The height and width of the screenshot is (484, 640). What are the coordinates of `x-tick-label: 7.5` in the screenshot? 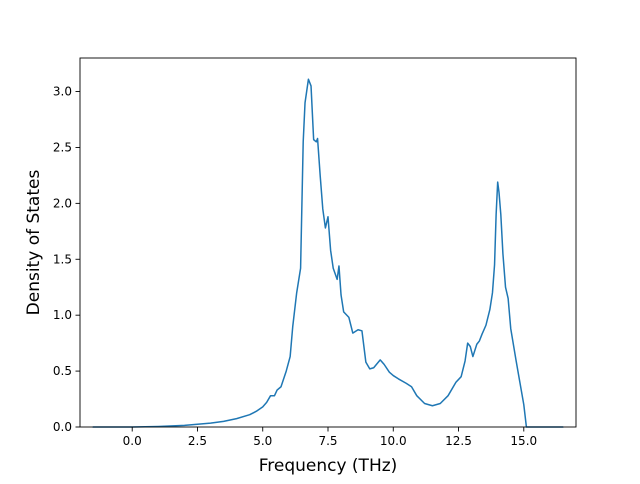 It's located at (327, 441).